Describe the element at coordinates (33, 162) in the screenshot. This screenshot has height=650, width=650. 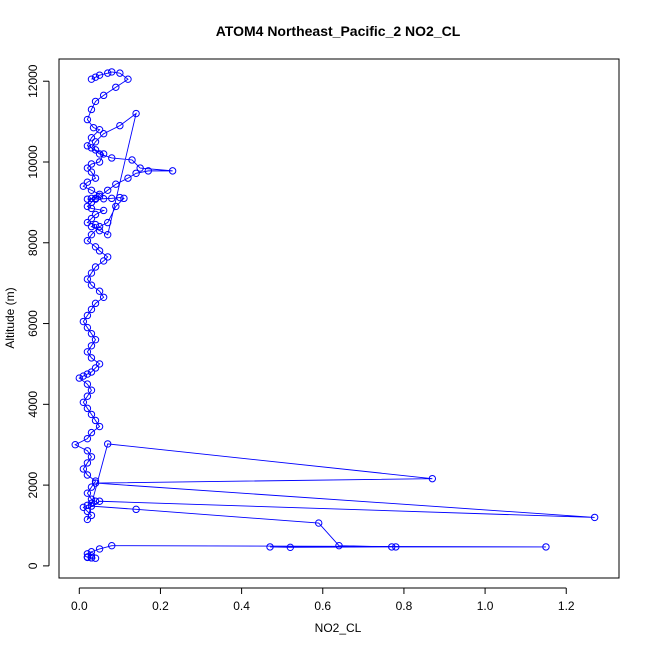
I see `y-tick-label: 10000` at that location.